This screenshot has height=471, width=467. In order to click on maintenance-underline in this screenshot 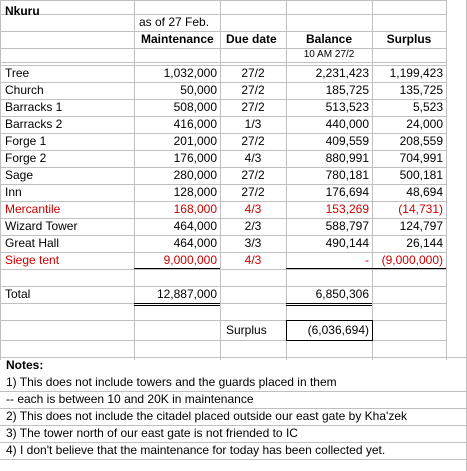, I will do `click(177, 268)`.